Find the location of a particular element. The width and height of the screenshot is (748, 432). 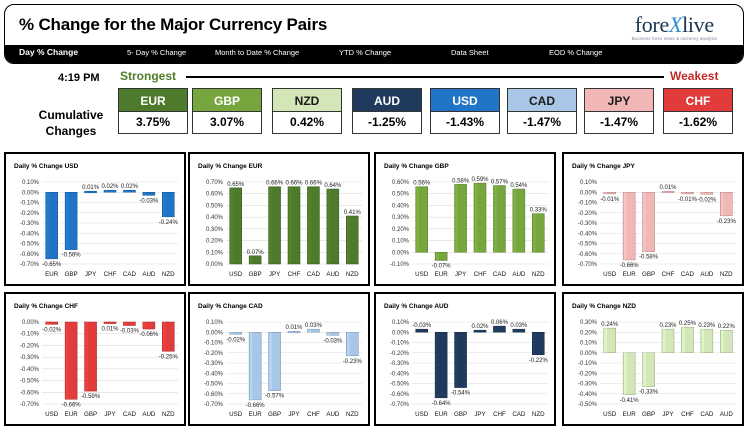

data-label: -0.22% is located at coordinates (539, 361).